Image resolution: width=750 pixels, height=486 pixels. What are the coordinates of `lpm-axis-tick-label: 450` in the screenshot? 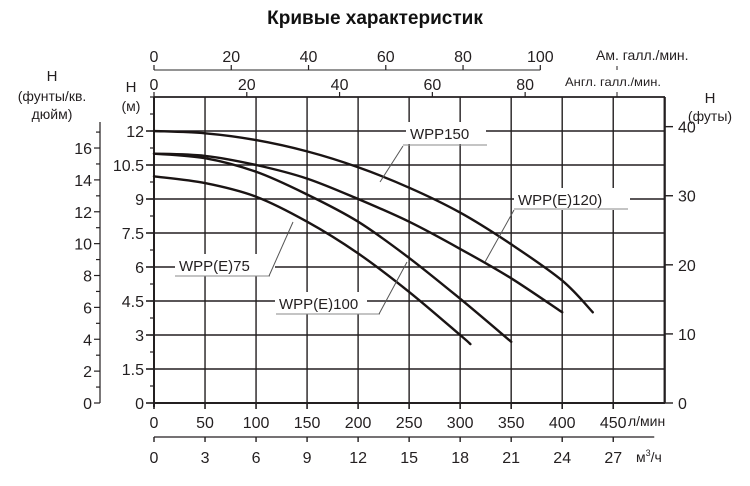 It's located at (613, 423).